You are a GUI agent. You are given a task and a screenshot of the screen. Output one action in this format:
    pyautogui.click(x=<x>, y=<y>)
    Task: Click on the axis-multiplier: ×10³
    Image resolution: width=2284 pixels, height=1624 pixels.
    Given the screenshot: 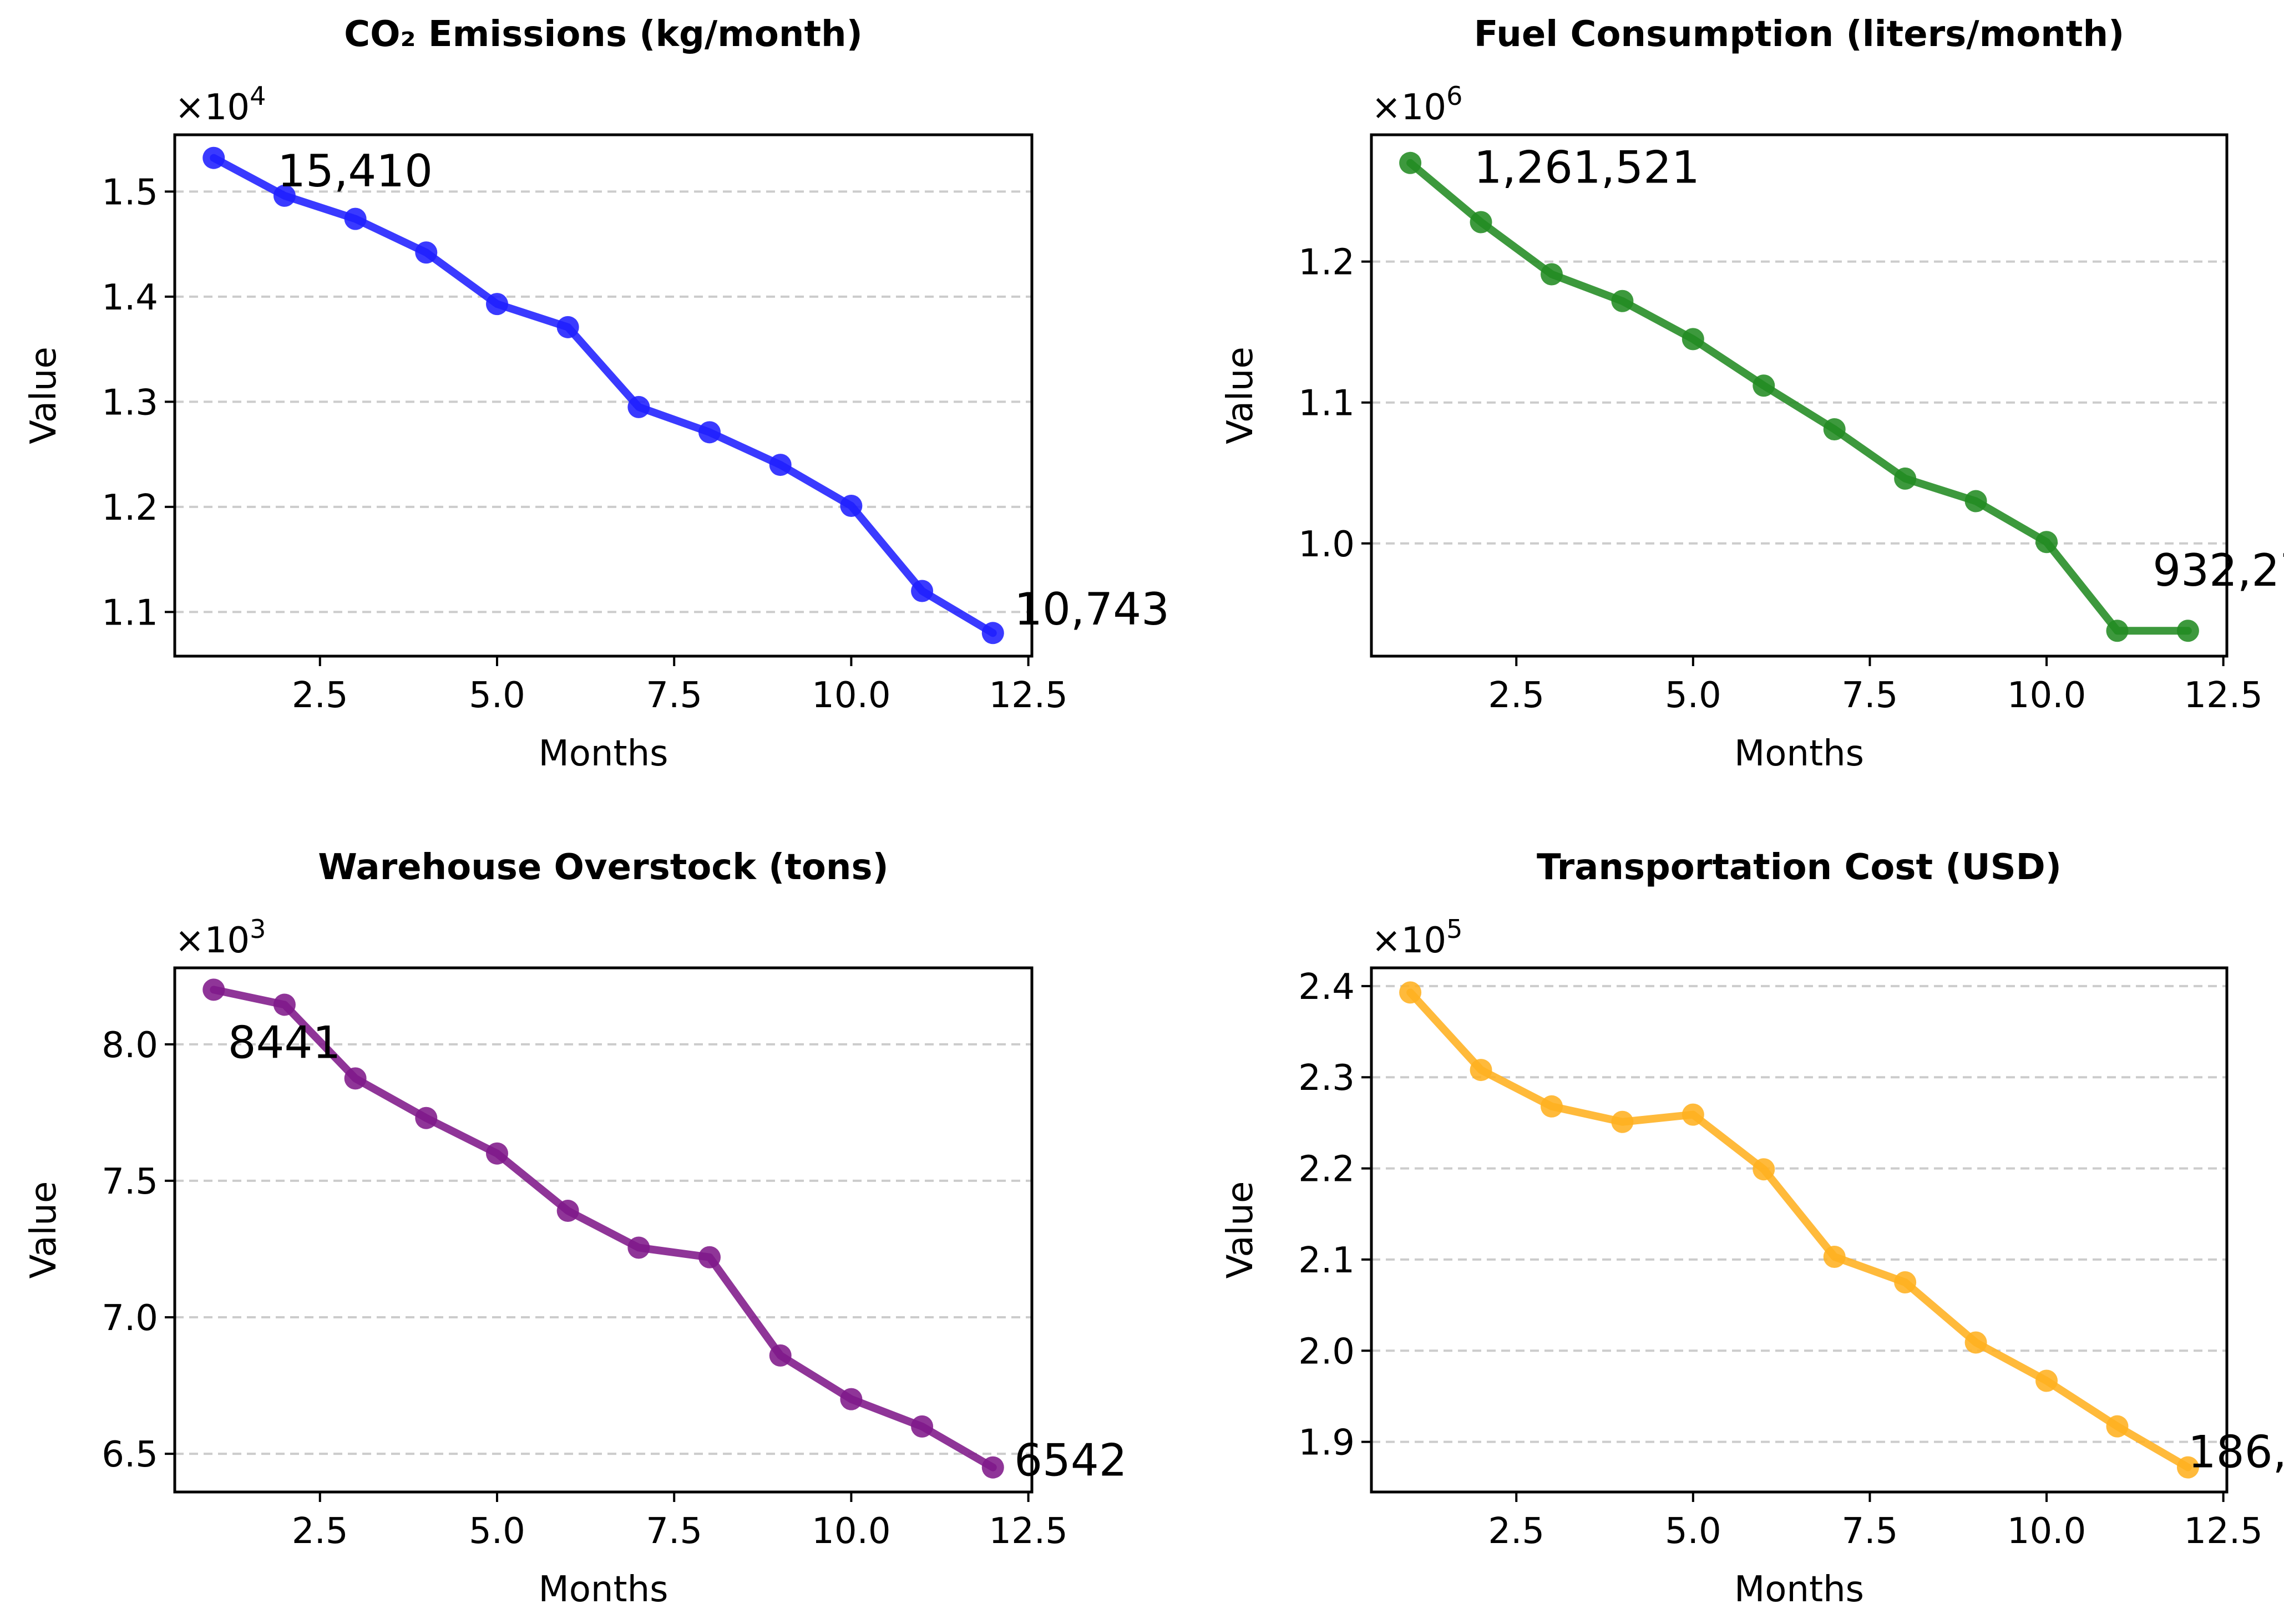 What is the action you would take?
    pyautogui.click(x=220, y=937)
    